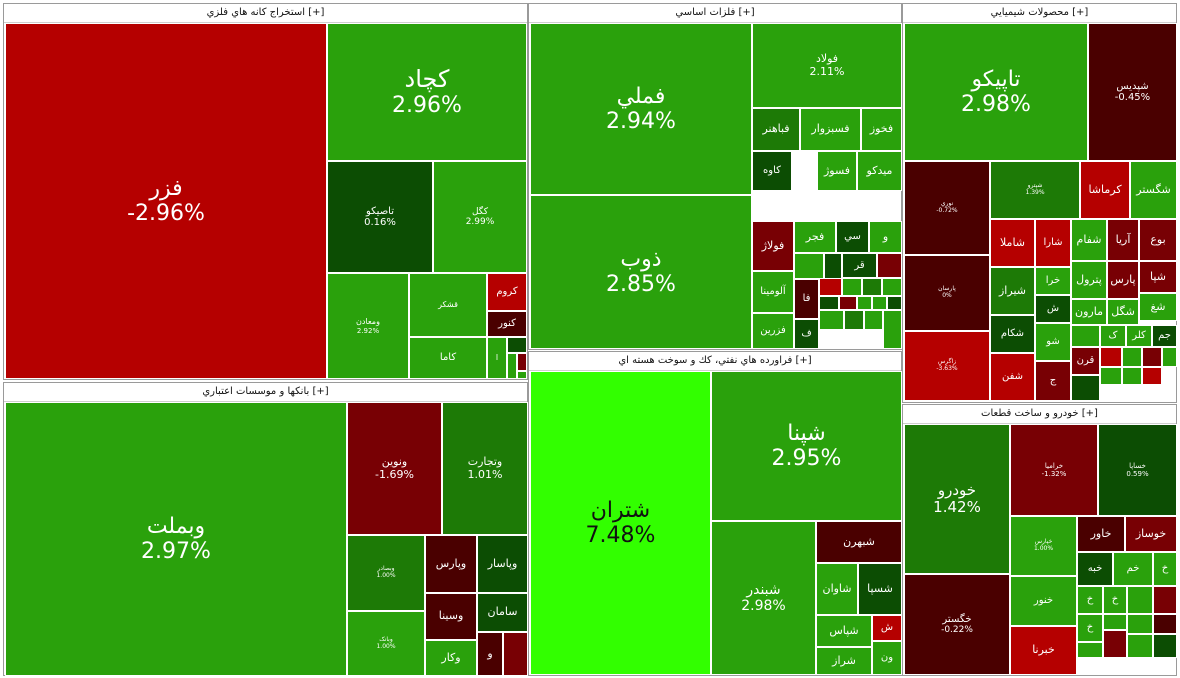  Describe the element at coordinates (1164, 336) in the screenshot. I see `stock-tile: جم` at that location.